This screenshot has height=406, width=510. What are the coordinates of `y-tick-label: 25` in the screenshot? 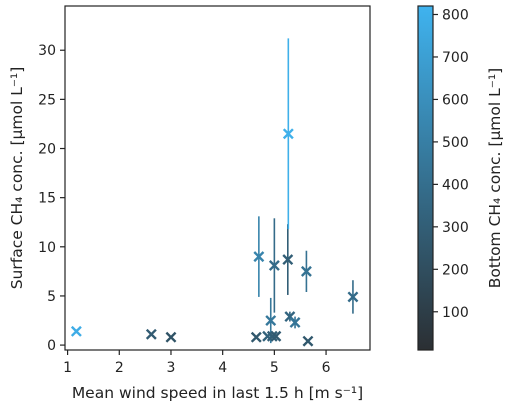 It's located at (47, 100).